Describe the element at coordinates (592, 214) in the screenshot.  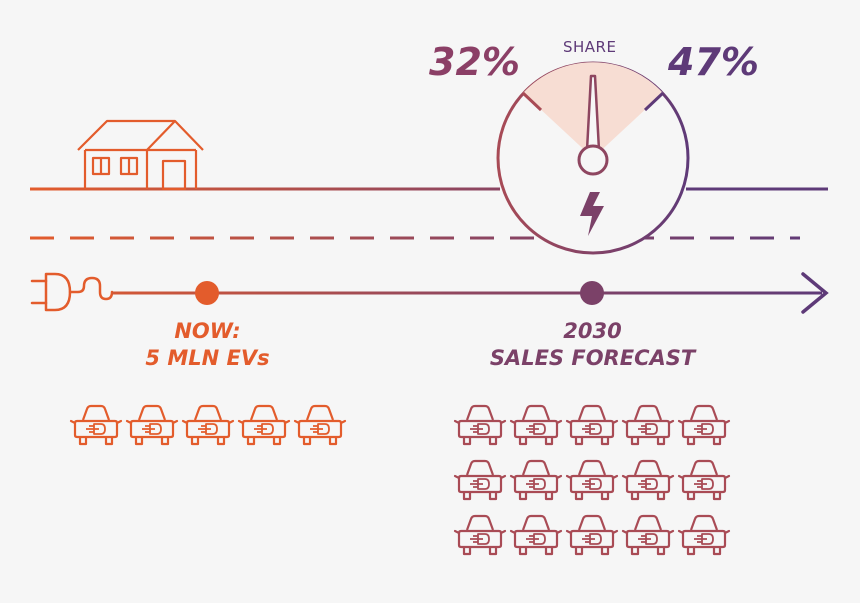
I see `lightning-bolt-icon` at that location.